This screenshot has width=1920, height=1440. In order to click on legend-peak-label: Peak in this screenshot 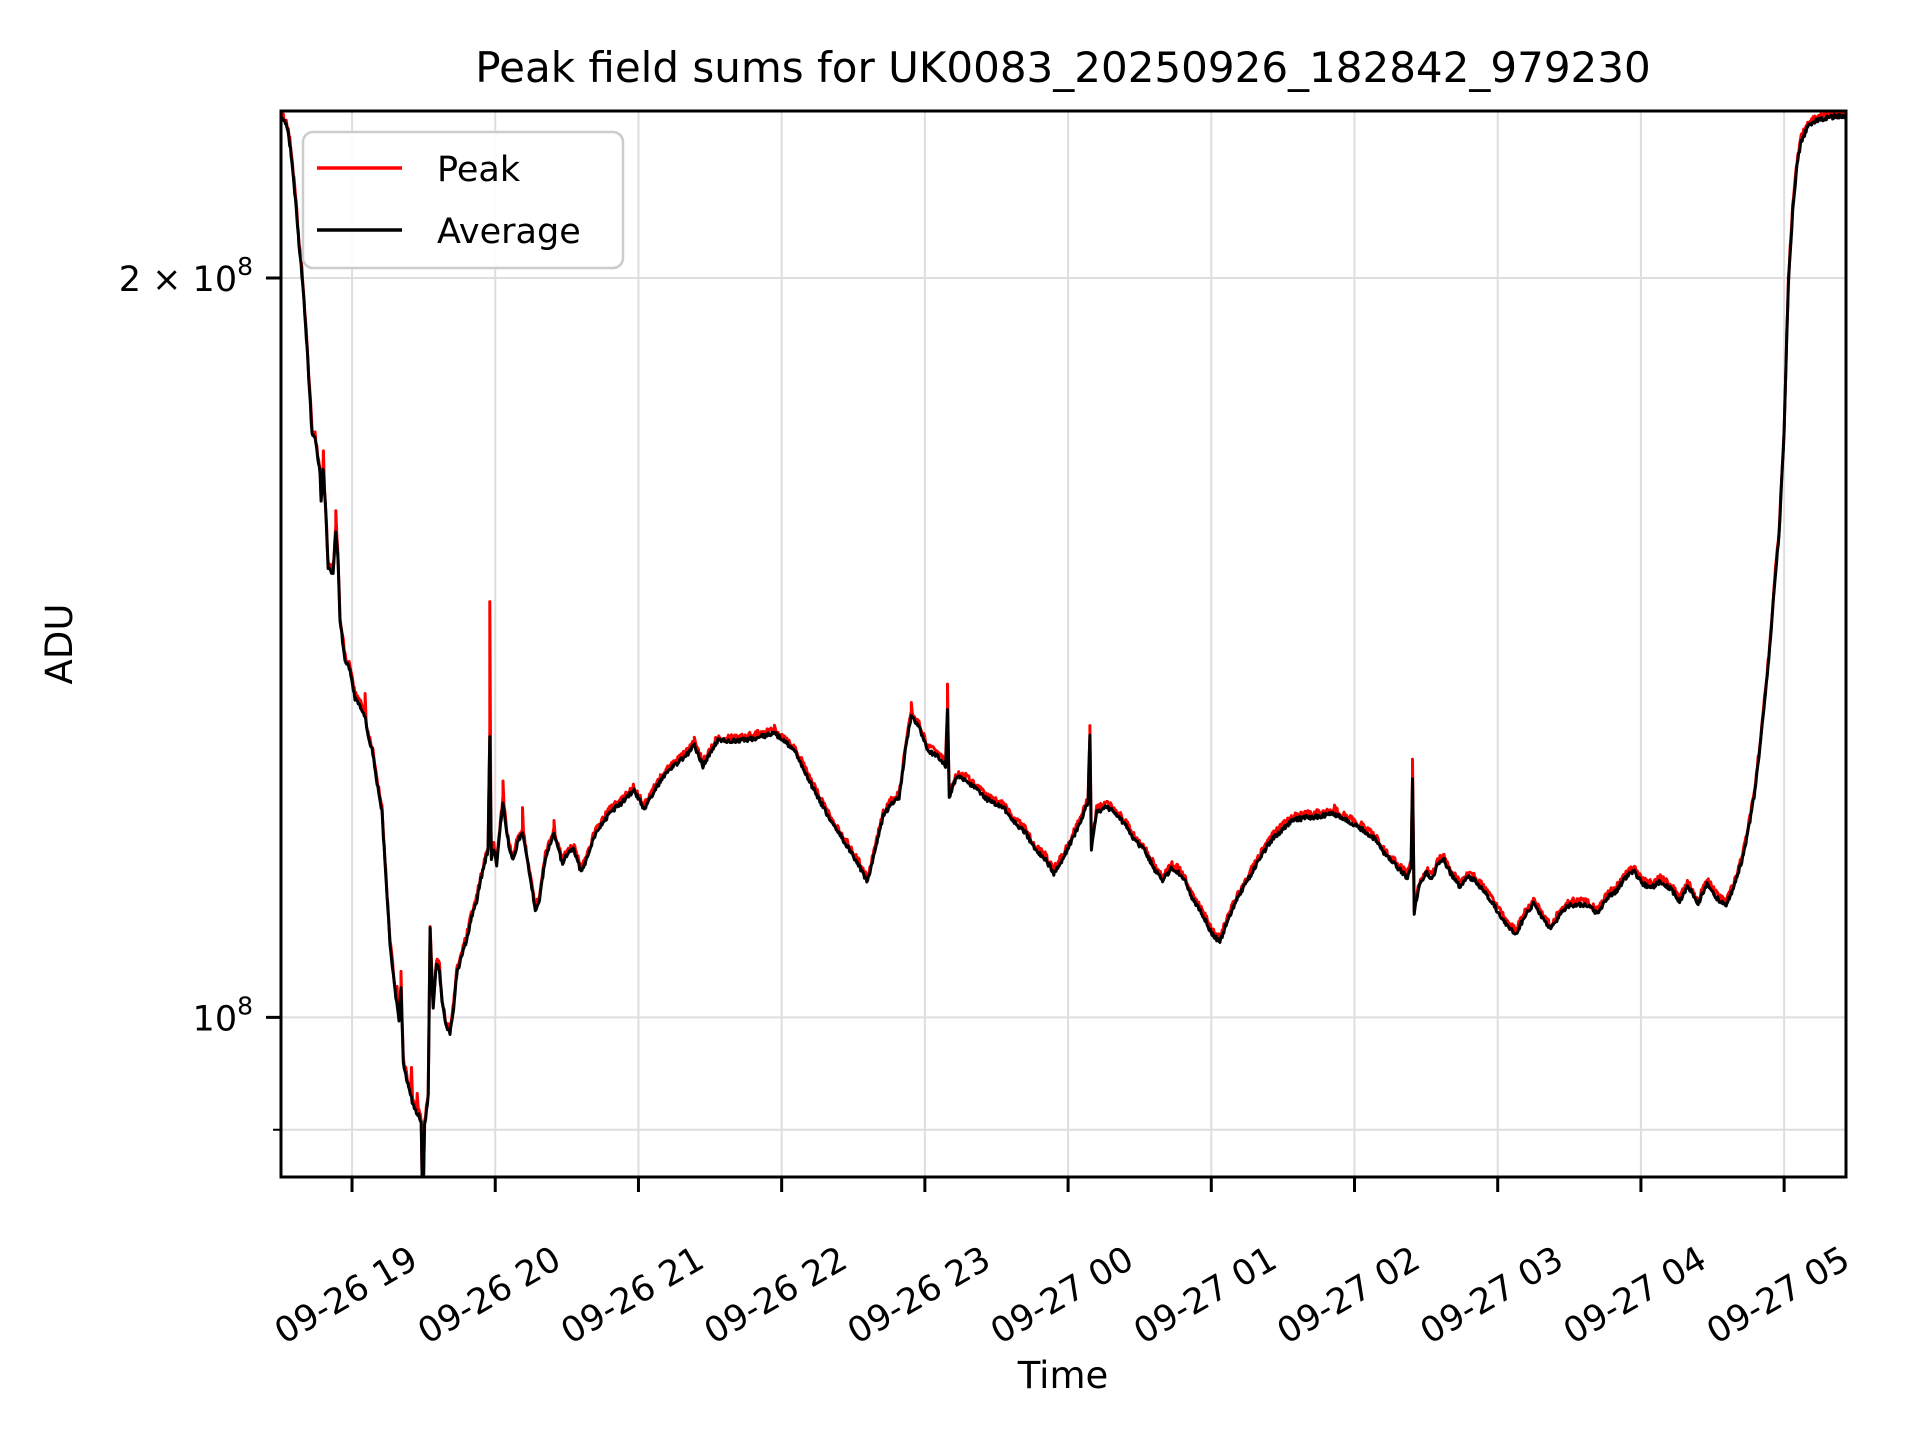, I will do `click(479, 170)`.